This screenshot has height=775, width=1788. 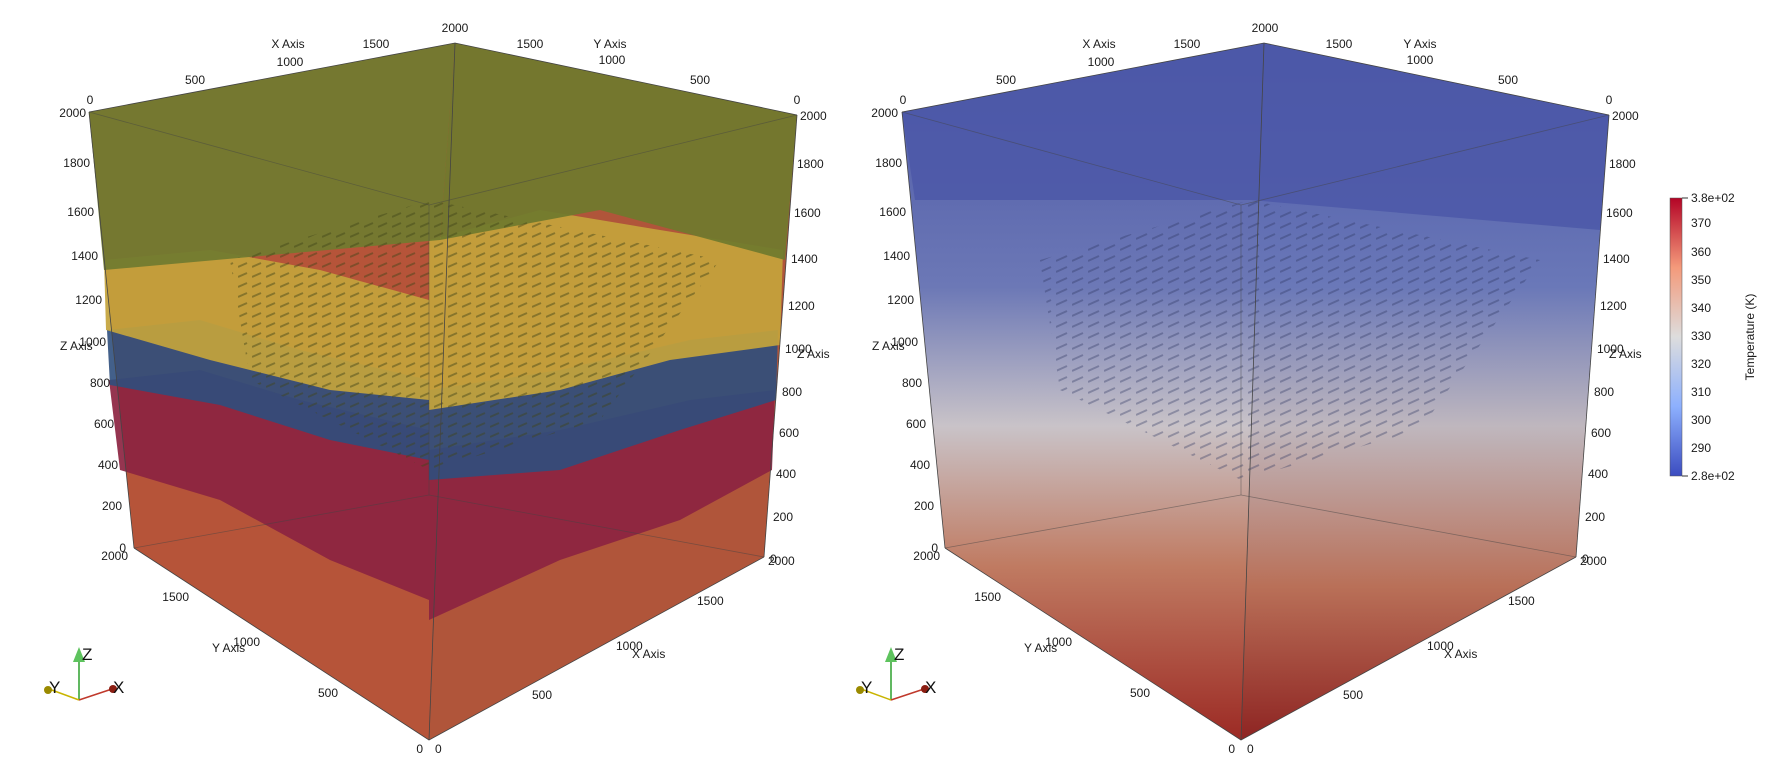 I want to click on colorbar-tick: 310, so click(x=1701, y=392).